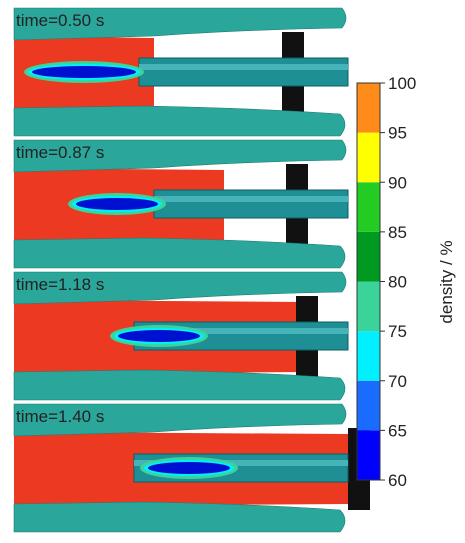  Describe the element at coordinates (397, 480) in the screenshot. I see `colorbar-tick-label: 60` at that location.